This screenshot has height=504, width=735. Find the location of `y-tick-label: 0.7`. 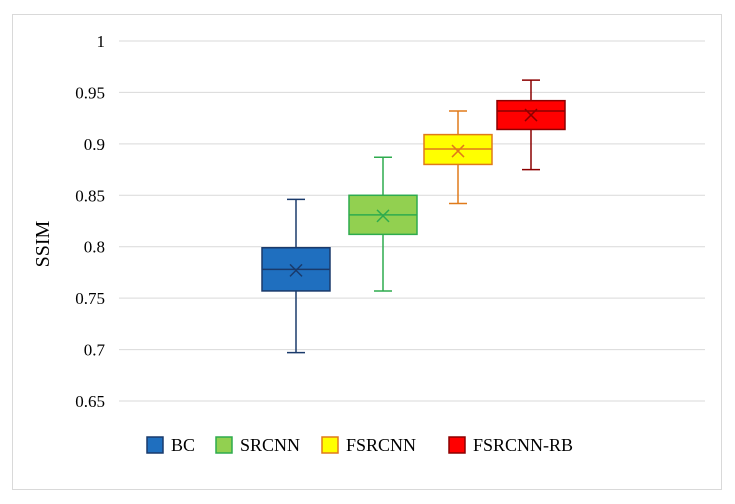

y-tick-label: 0.7 is located at coordinates (95, 350).